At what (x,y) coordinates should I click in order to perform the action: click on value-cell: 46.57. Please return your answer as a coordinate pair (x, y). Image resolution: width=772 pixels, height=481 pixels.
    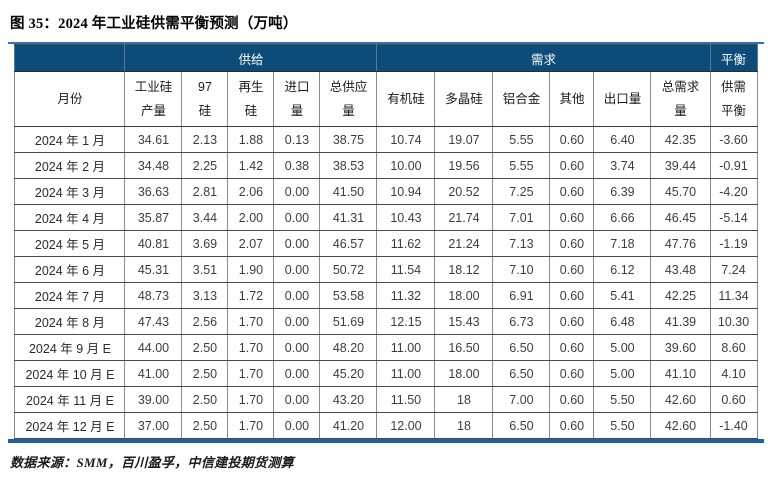
    Looking at the image, I should click on (348, 243).